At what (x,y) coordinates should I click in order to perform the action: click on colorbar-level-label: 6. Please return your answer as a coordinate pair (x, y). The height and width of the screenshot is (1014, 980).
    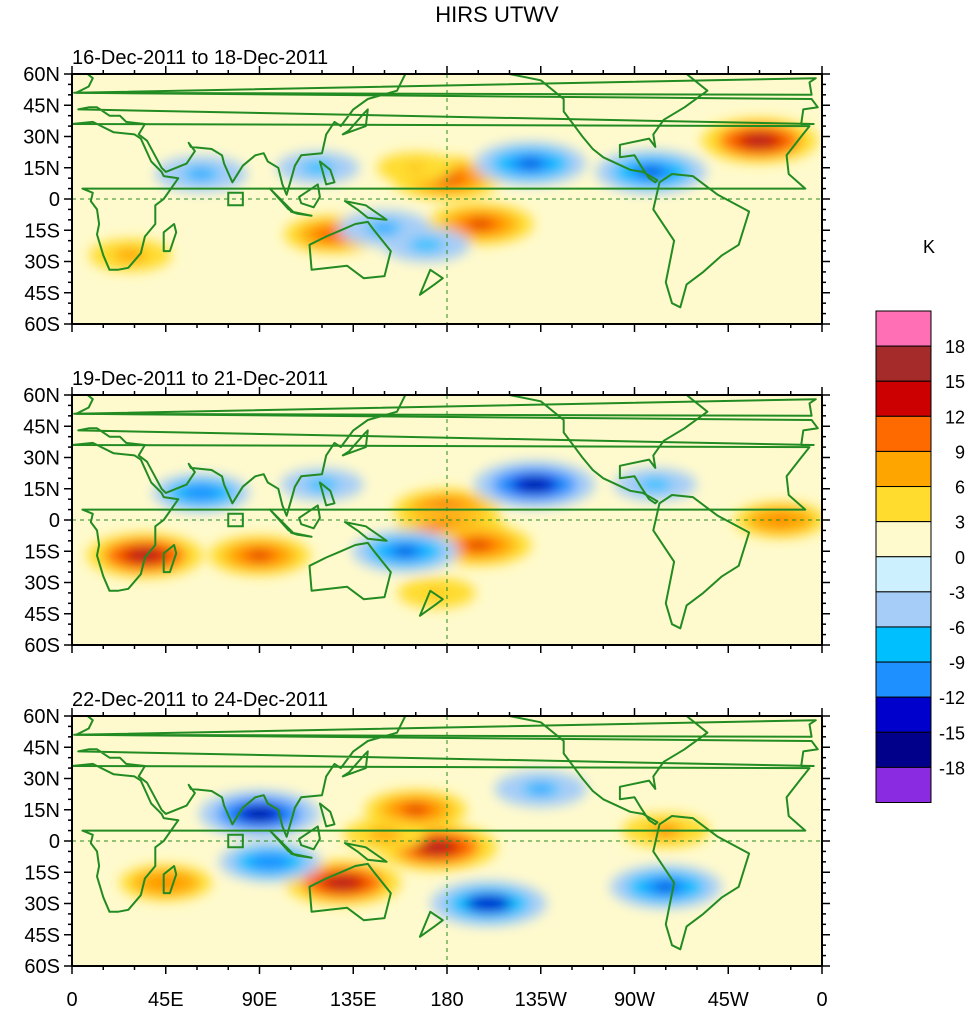
    Looking at the image, I should click on (960, 488).